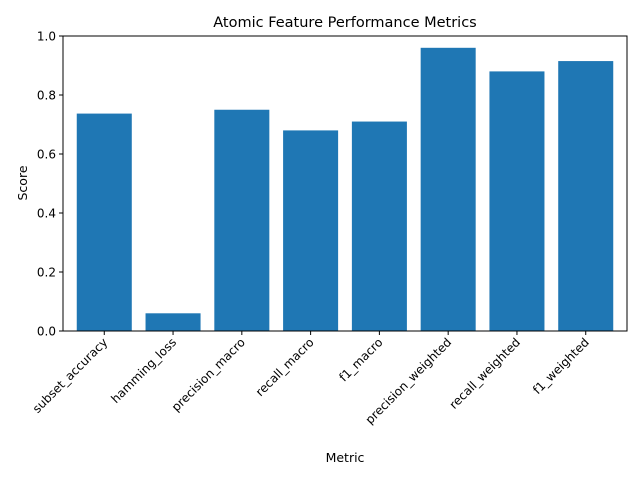  Describe the element at coordinates (22, 182) in the screenshot. I see `y-axis-label: Score` at that location.